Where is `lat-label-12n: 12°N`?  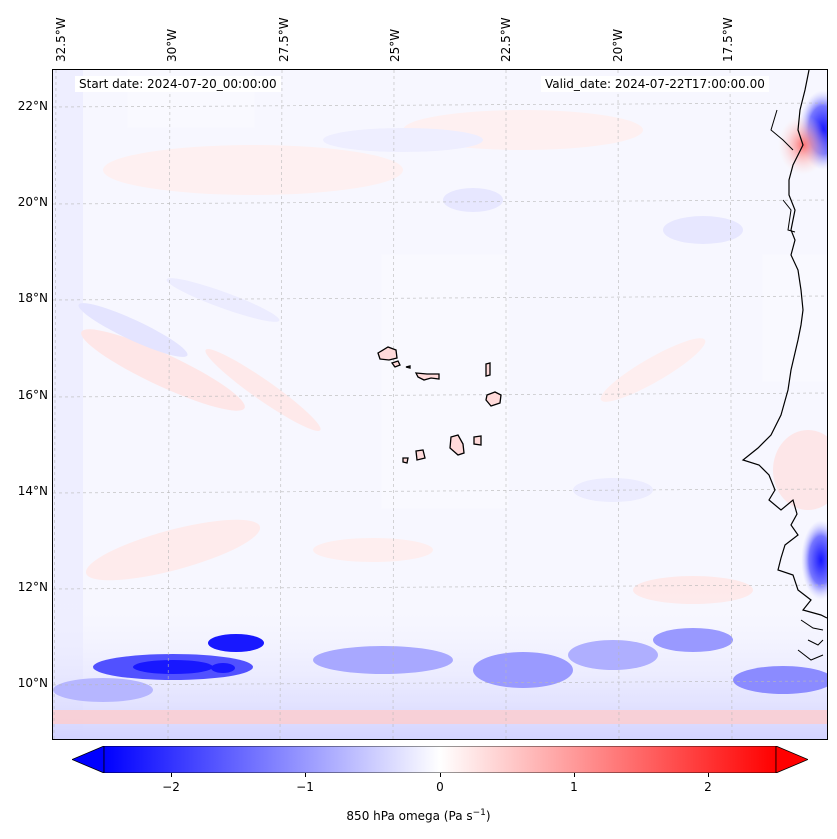 lat-label-12n: 12°N is located at coordinates (32, 587).